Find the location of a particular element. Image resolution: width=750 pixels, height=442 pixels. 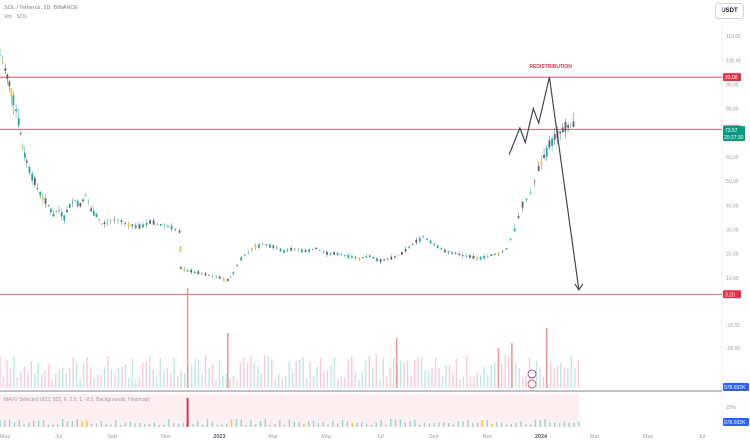

volume-tick-label: -10.00 is located at coordinates (733, 326).